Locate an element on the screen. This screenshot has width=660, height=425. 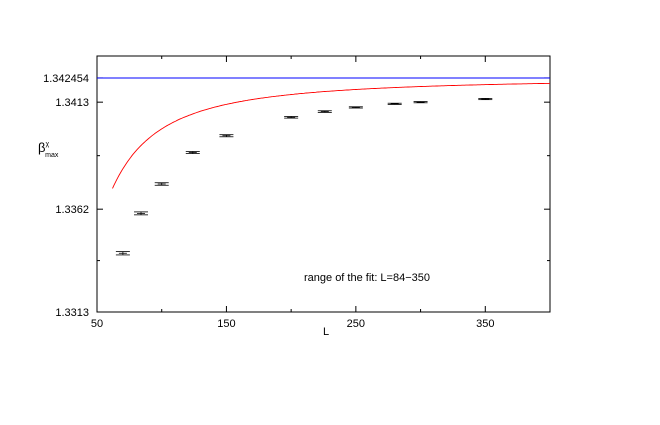
y-axis-label-sub: max is located at coordinates (52, 155).